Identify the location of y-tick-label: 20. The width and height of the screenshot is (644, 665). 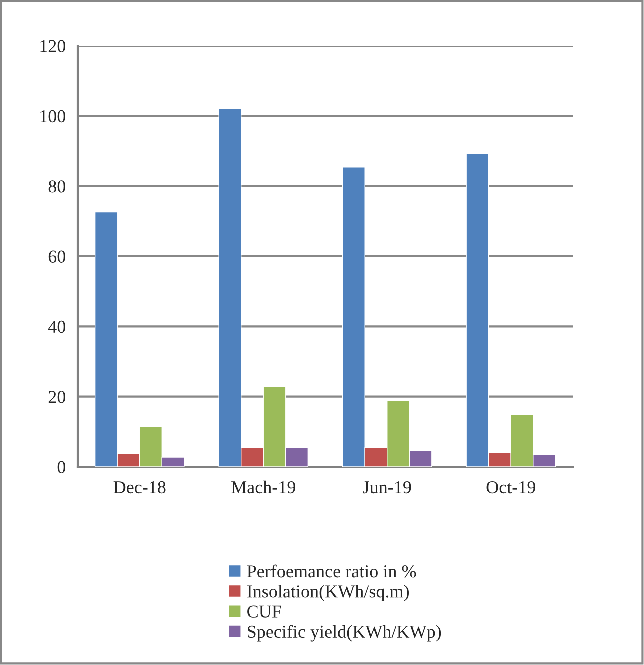
(57, 397).